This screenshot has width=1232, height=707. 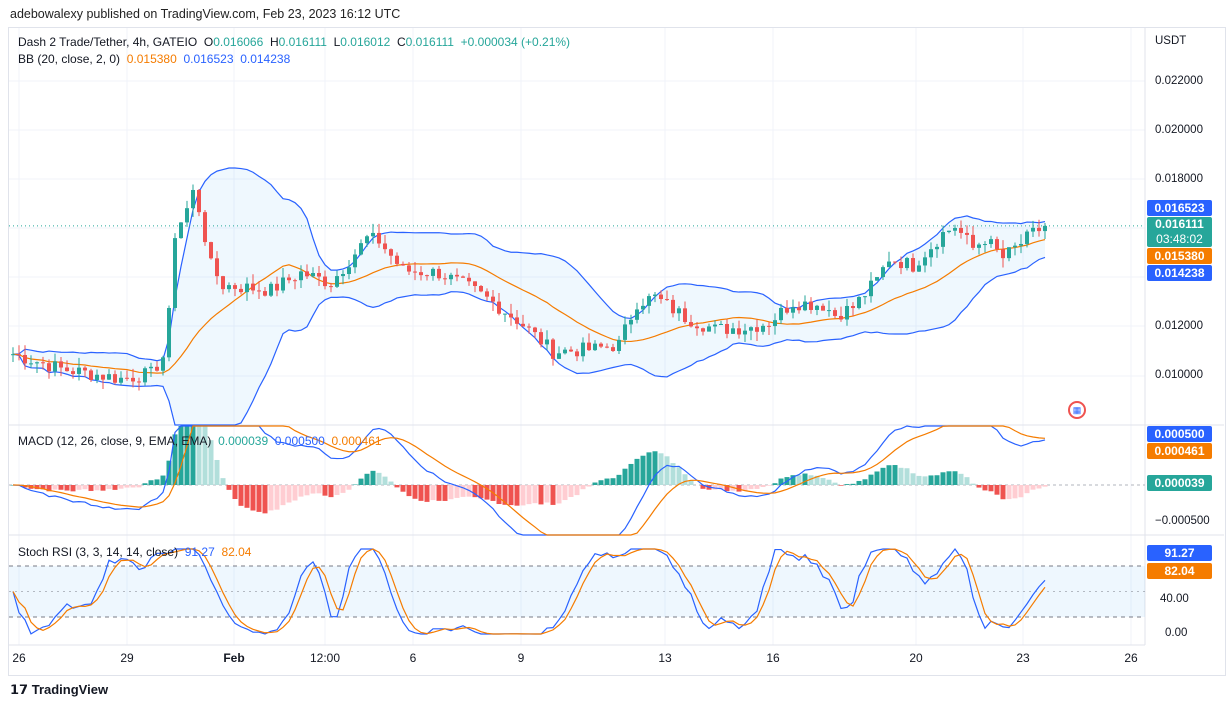 I want to click on macd-signal-value: 0.000461, so click(x=356, y=441).